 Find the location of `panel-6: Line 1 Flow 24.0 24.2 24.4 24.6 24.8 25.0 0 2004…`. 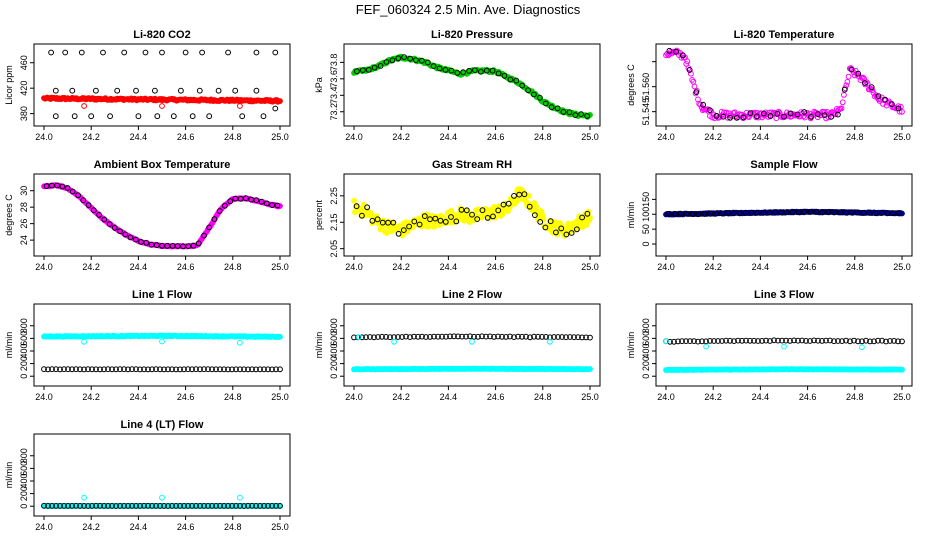

panel-6: Line 1 Flow 24.0 24.2 24.4 24.6 24.8 25.0 0 2004… is located at coordinates (147, 345).